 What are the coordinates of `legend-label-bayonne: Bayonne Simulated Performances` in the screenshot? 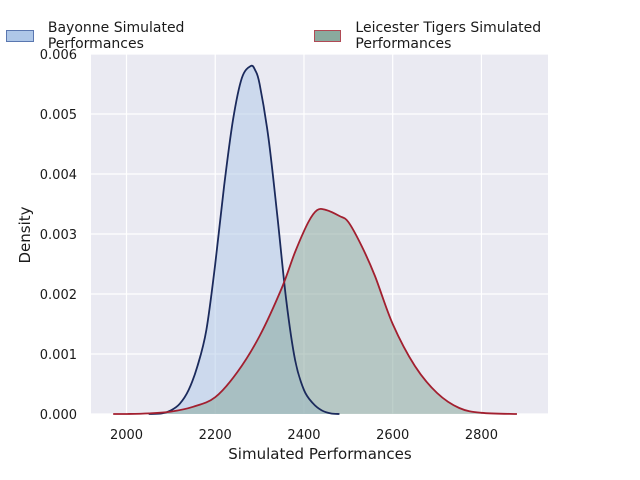 It's located at (116, 36).